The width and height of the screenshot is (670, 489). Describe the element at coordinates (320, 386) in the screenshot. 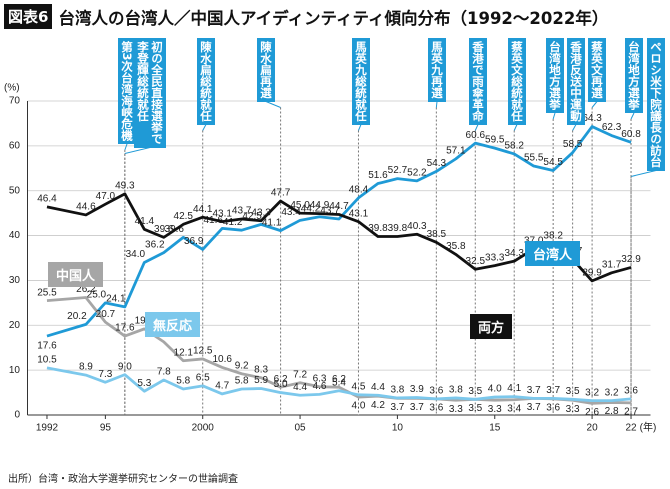

I see `value-label: 4.6` at that location.